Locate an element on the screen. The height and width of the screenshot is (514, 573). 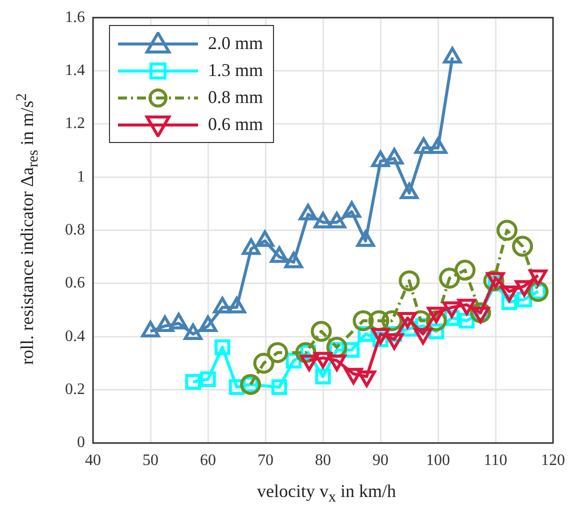
legend-label: 0.8 mm is located at coordinates (236, 97).